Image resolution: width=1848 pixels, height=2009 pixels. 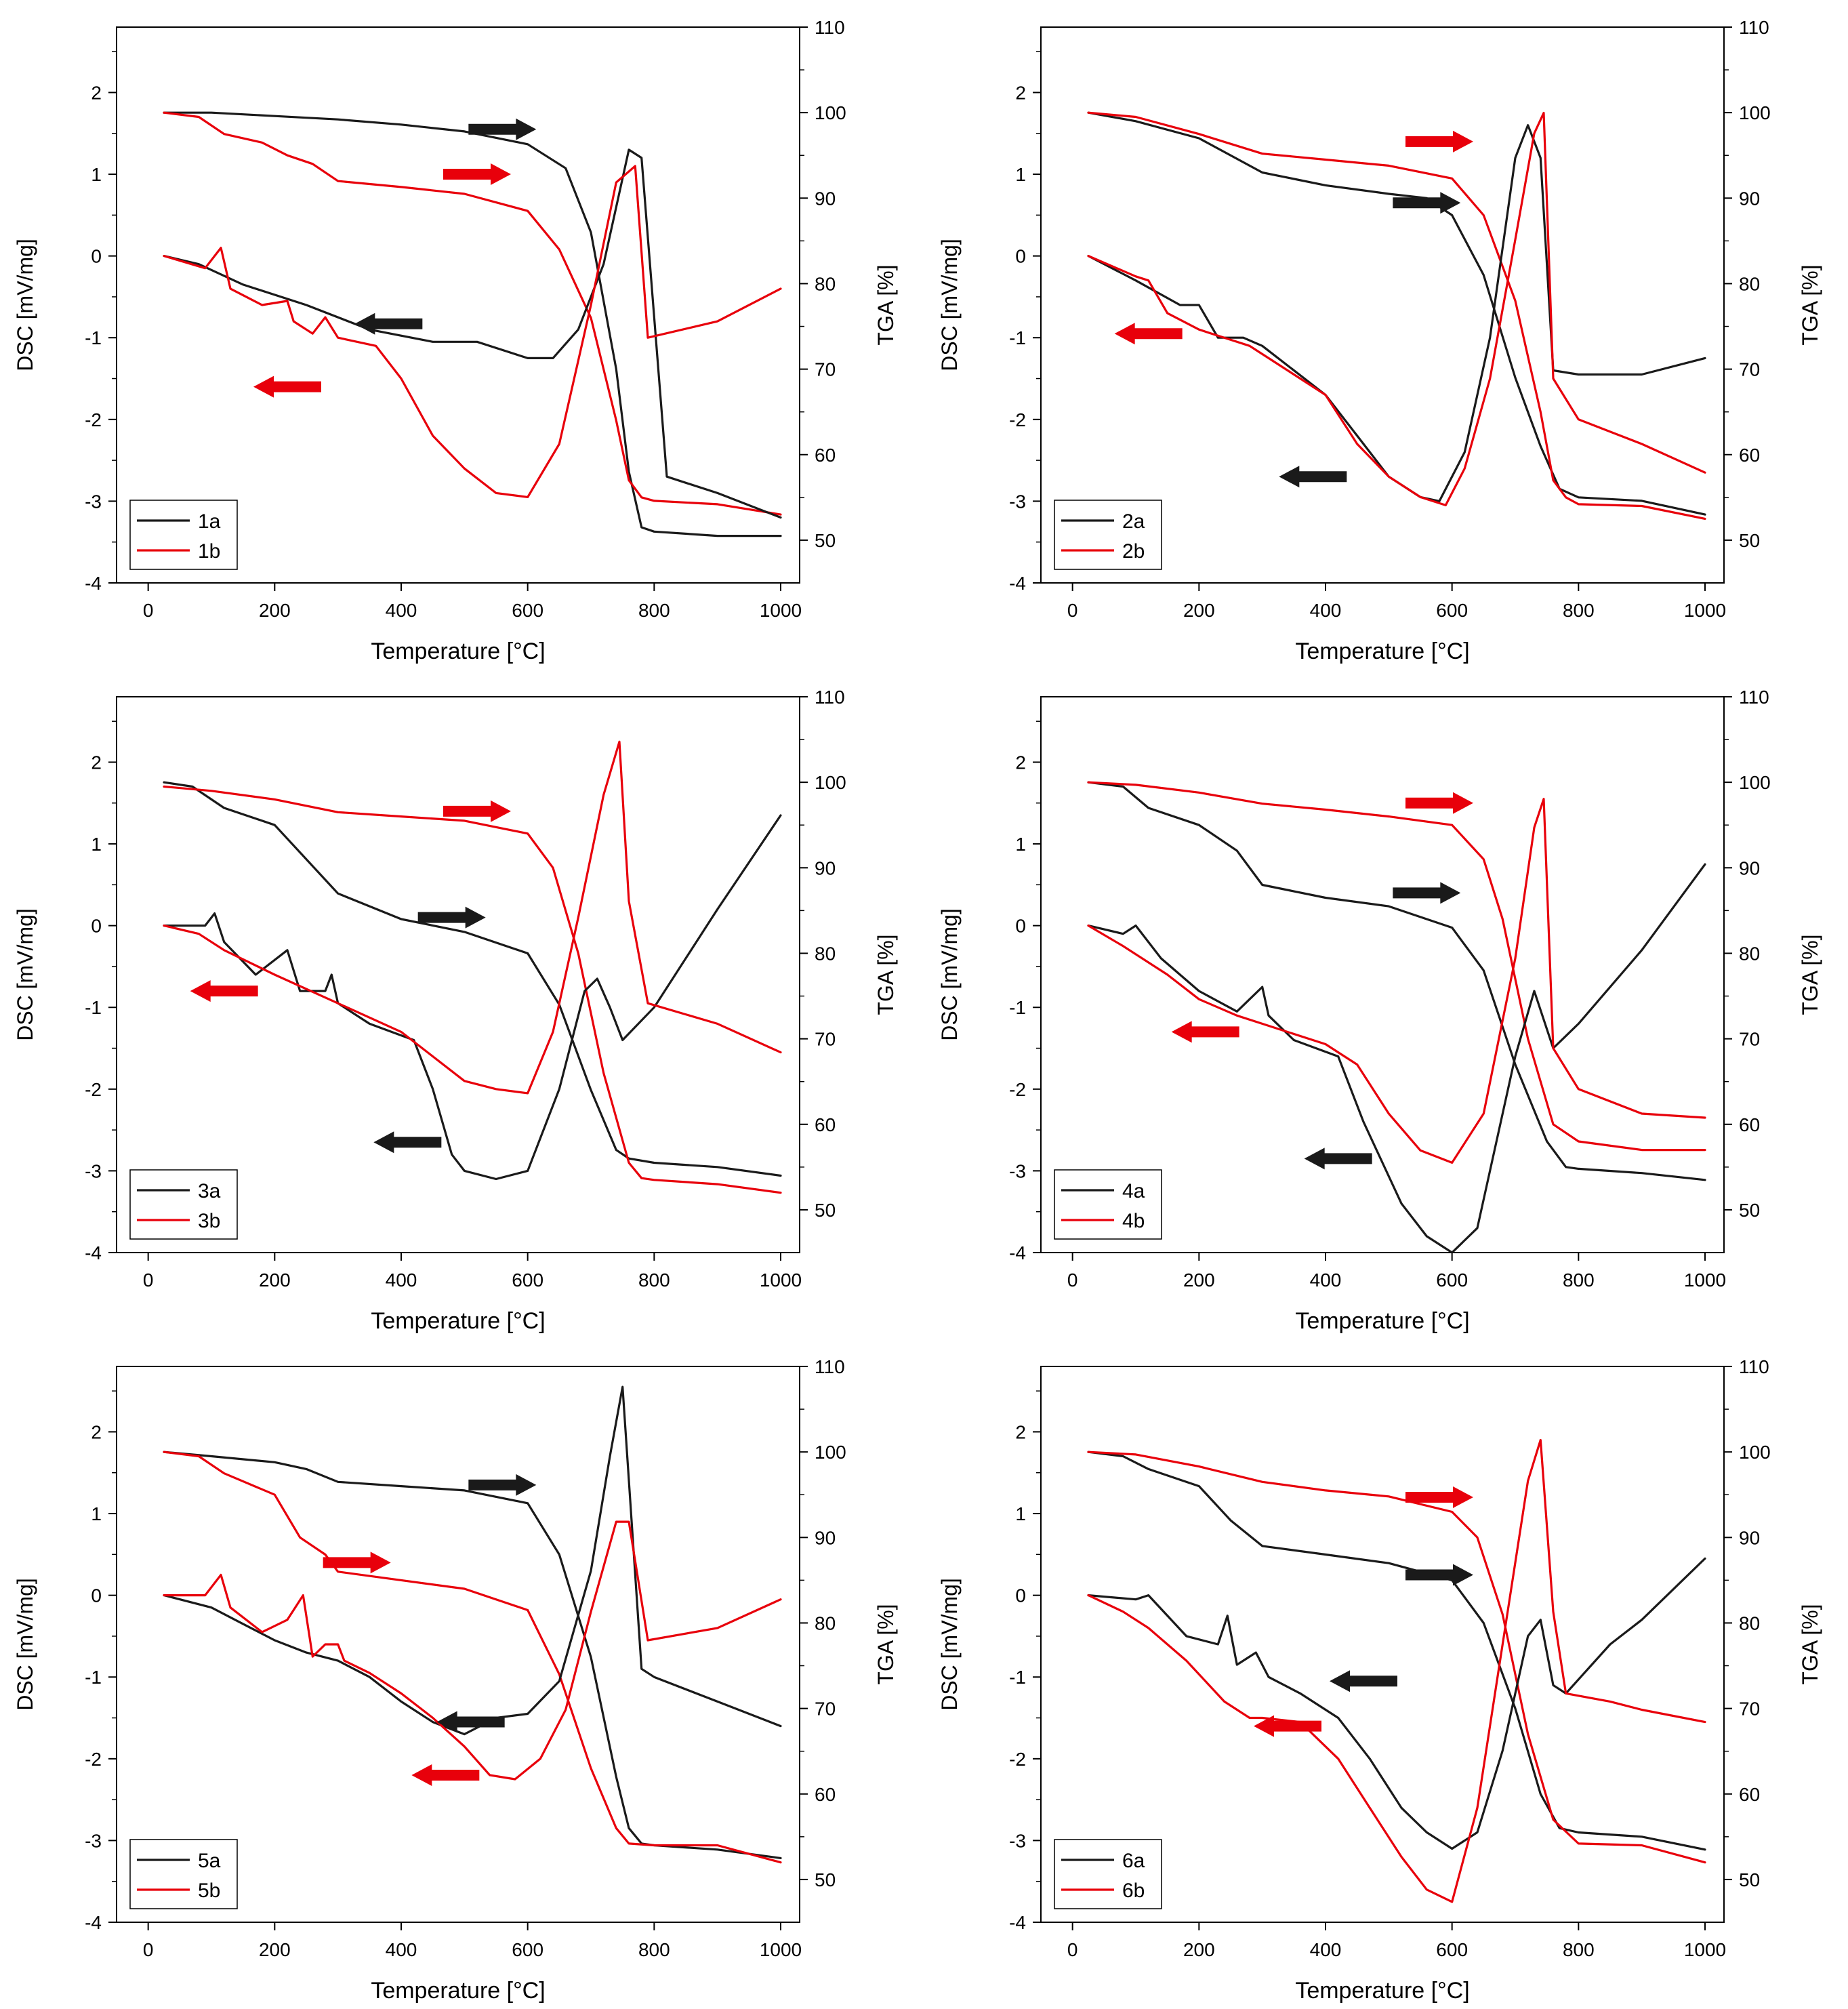 What do you see at coordinates (209, 1221) in the screenshot?
I see `legend-label-3b: 3b` at bounding box center [209, 1221].